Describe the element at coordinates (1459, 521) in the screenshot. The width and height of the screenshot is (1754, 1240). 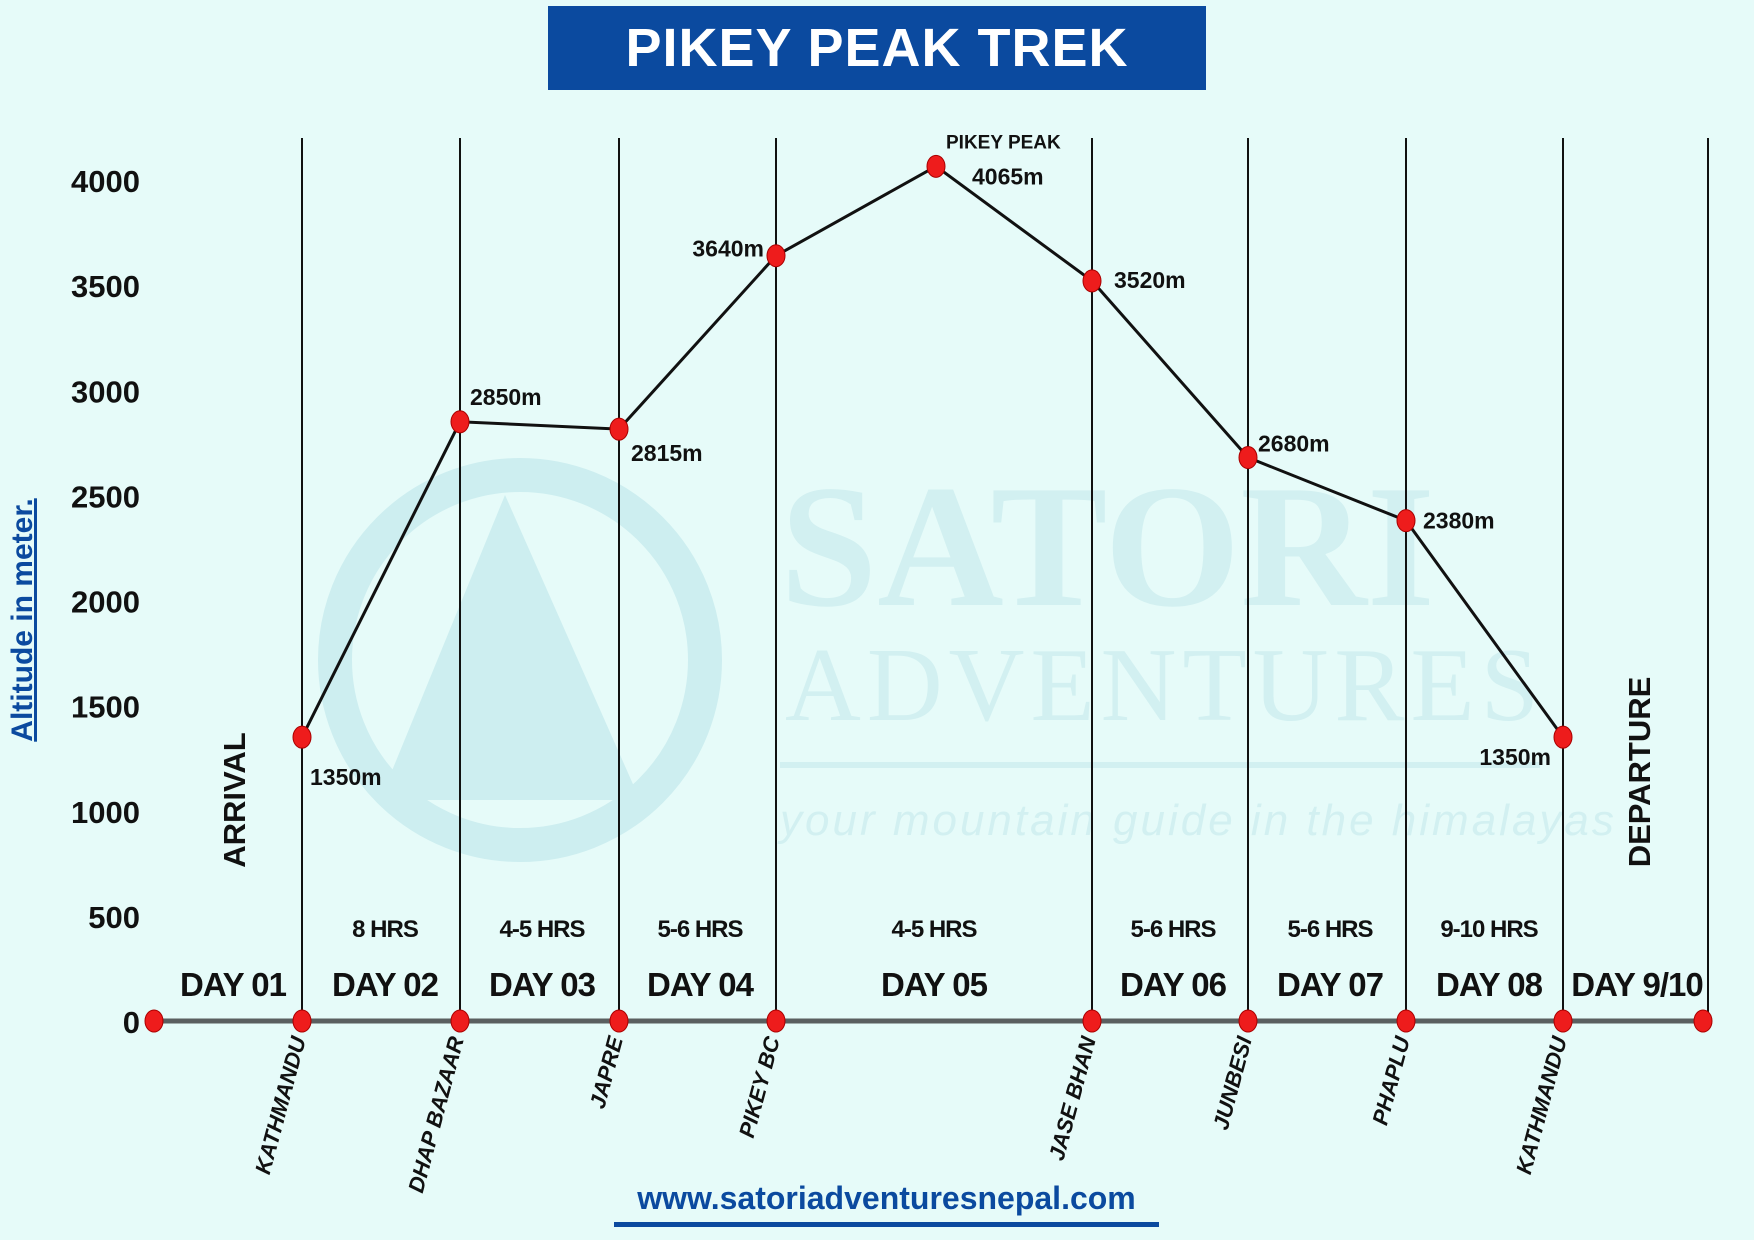
I see `altitude-label: 2380m` at that location.